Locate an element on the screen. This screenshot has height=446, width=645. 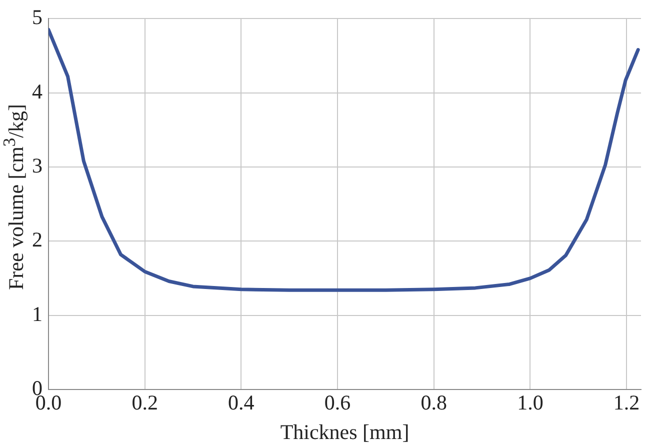
x-axis-title: Thicknes [mm] is located at coordinates (345, 432).